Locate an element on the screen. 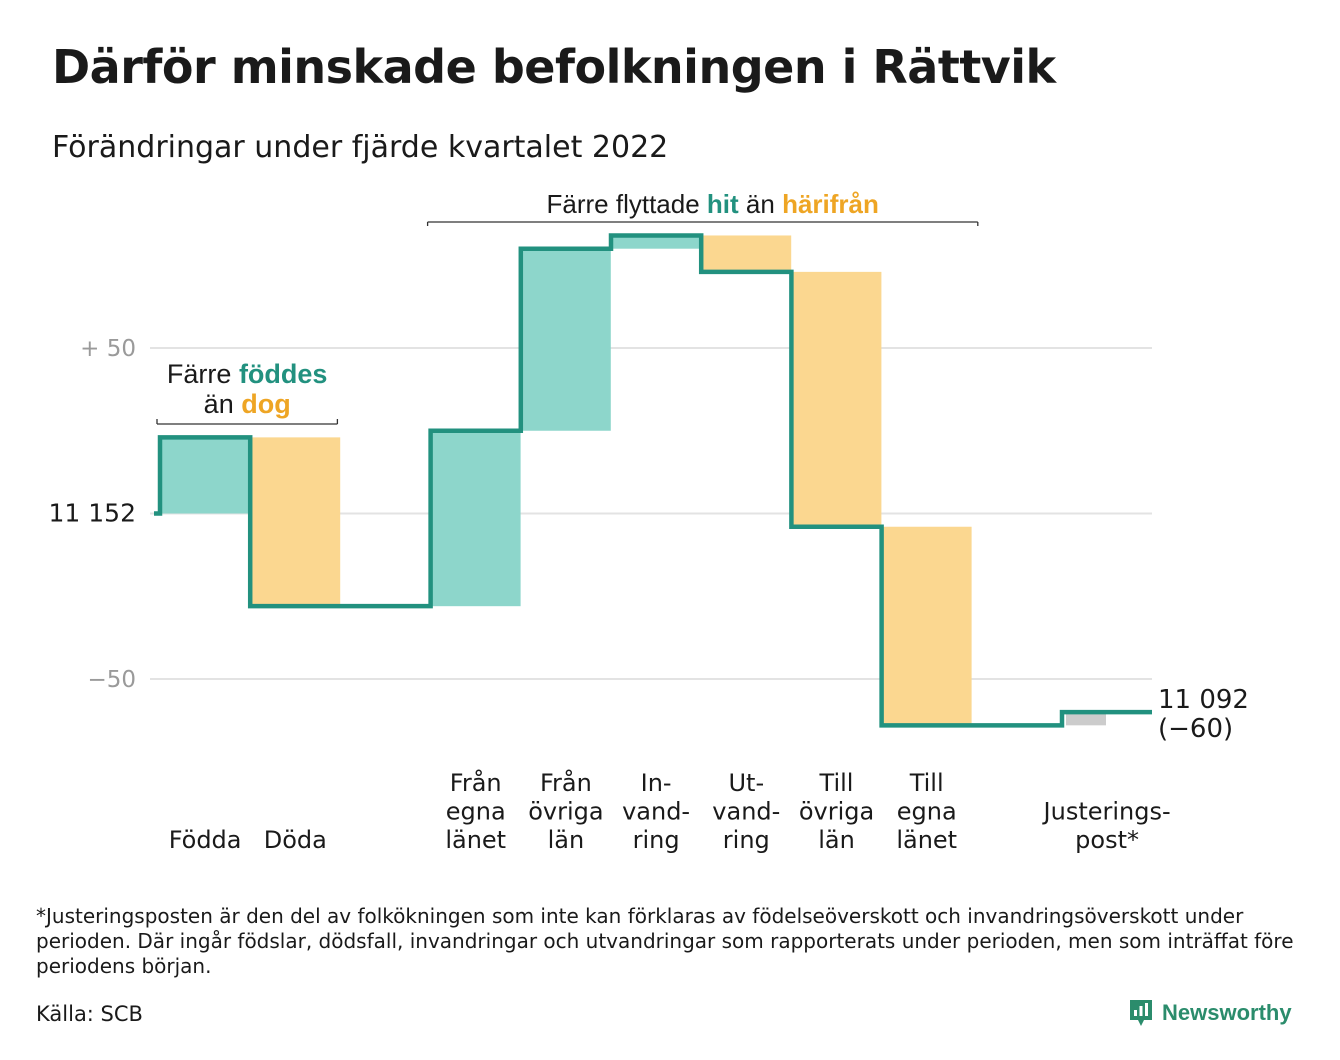 This screenshot has height=1060, width=1340. brand-logo: Newsworthy is located at coordinates (1210, 1013).